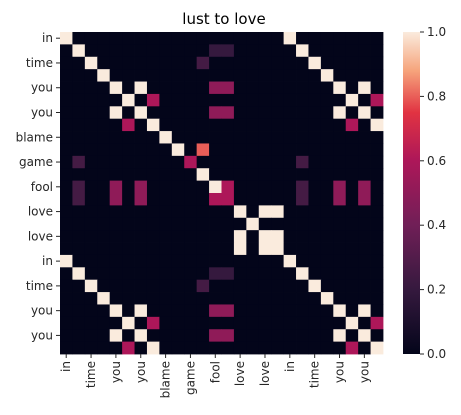 The image size is (461, 415). What do you see at coordinates (364, 372) in the screenshot?
I see `column-tick-label: you` at bounding box center [364, 372].